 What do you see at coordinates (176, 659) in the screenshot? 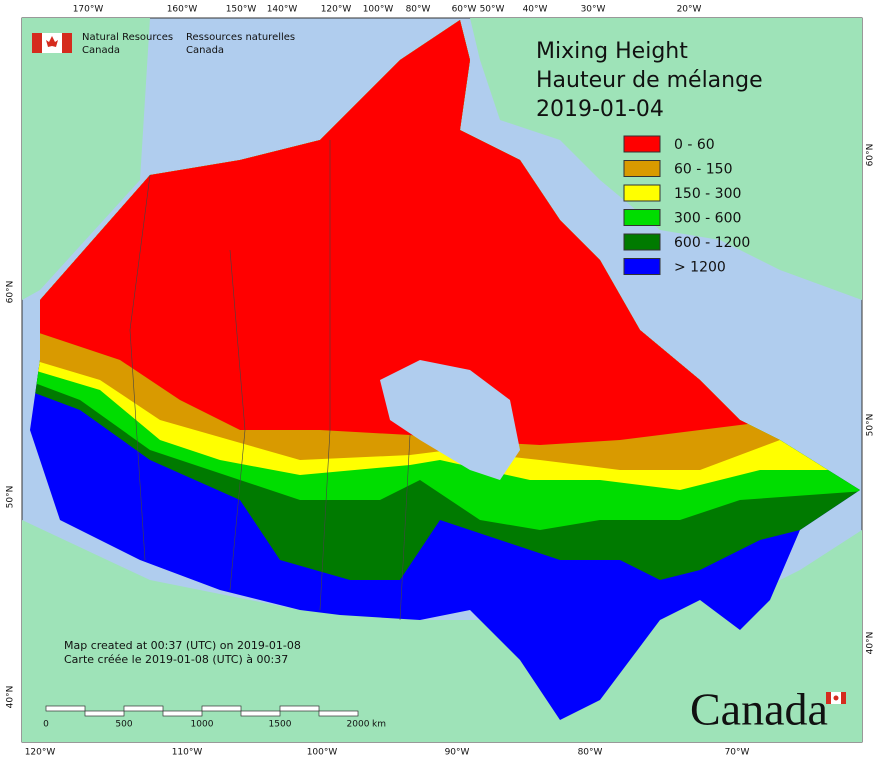
I see `credit: Carte créée le 2019-01-08 (UTC) à 00:37` at bounding box center [176, 659].